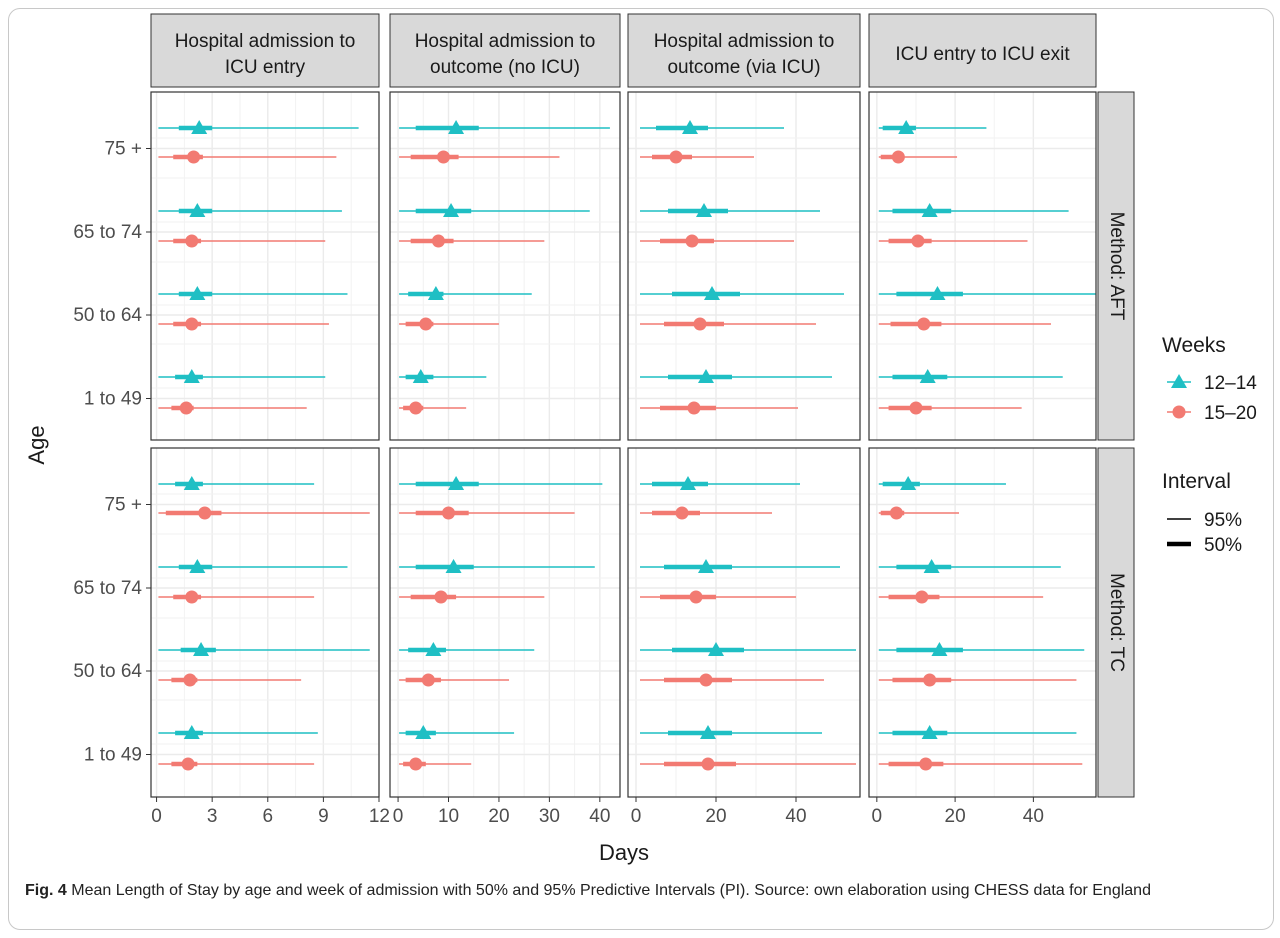 The image size is (1280, 938). I want to click on facet-strip-label: Method: AFT, so click(1116, 266).